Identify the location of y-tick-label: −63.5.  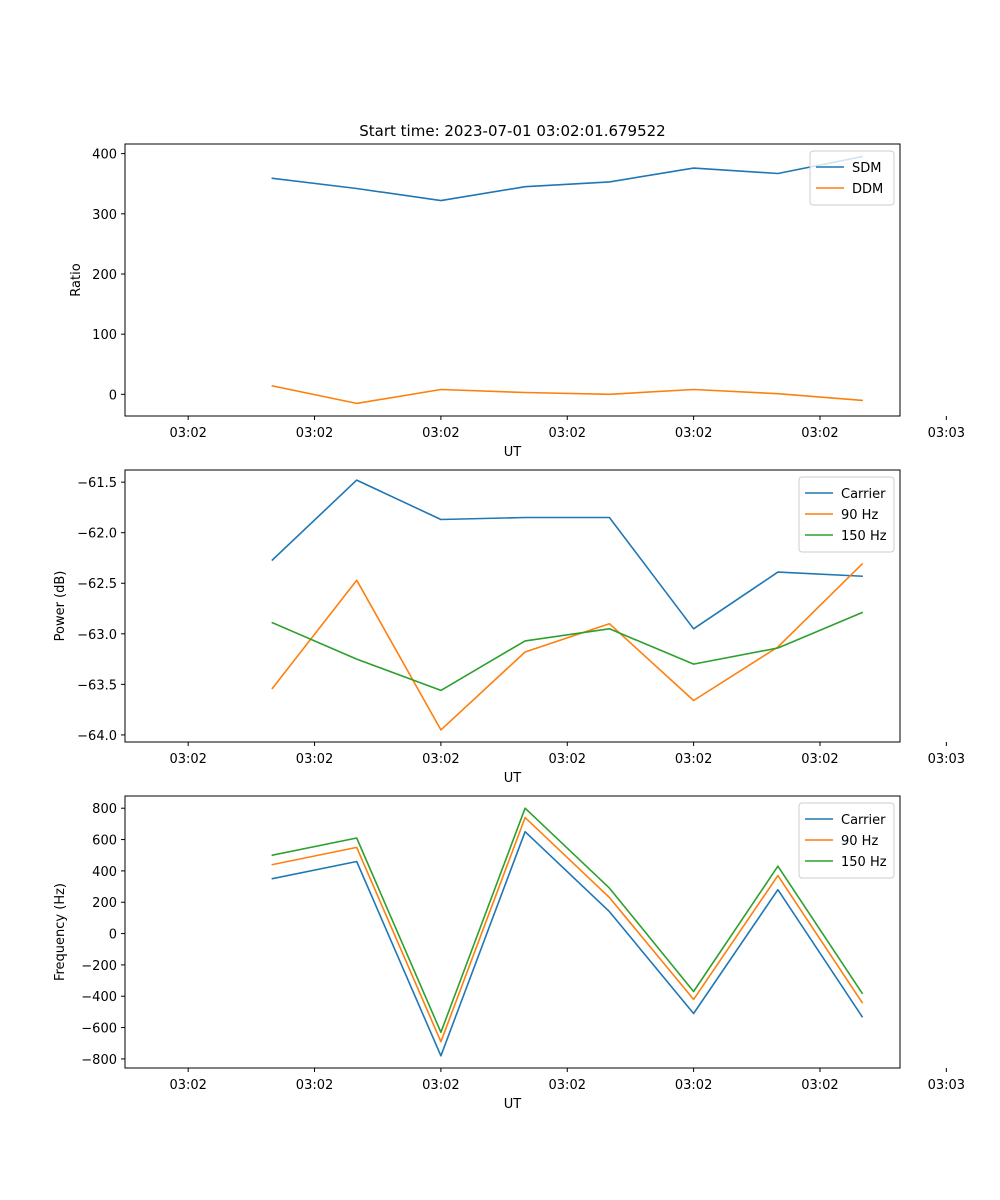
(97, 685).